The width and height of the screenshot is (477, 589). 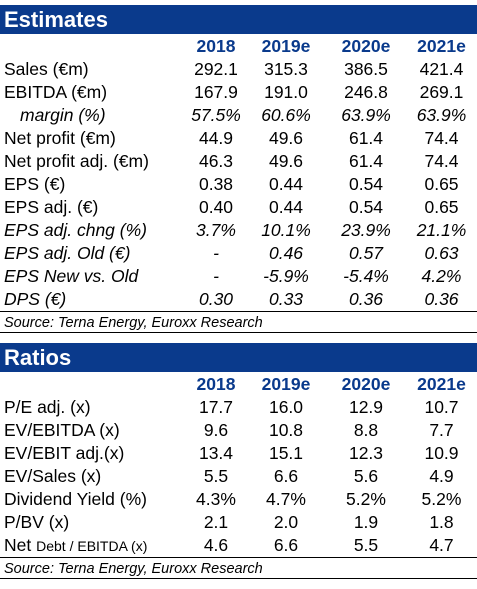 I want to click on table-row: margin (%) 57.5% 60.6% 63.9% 63.9%, so click(x=238, y=115).